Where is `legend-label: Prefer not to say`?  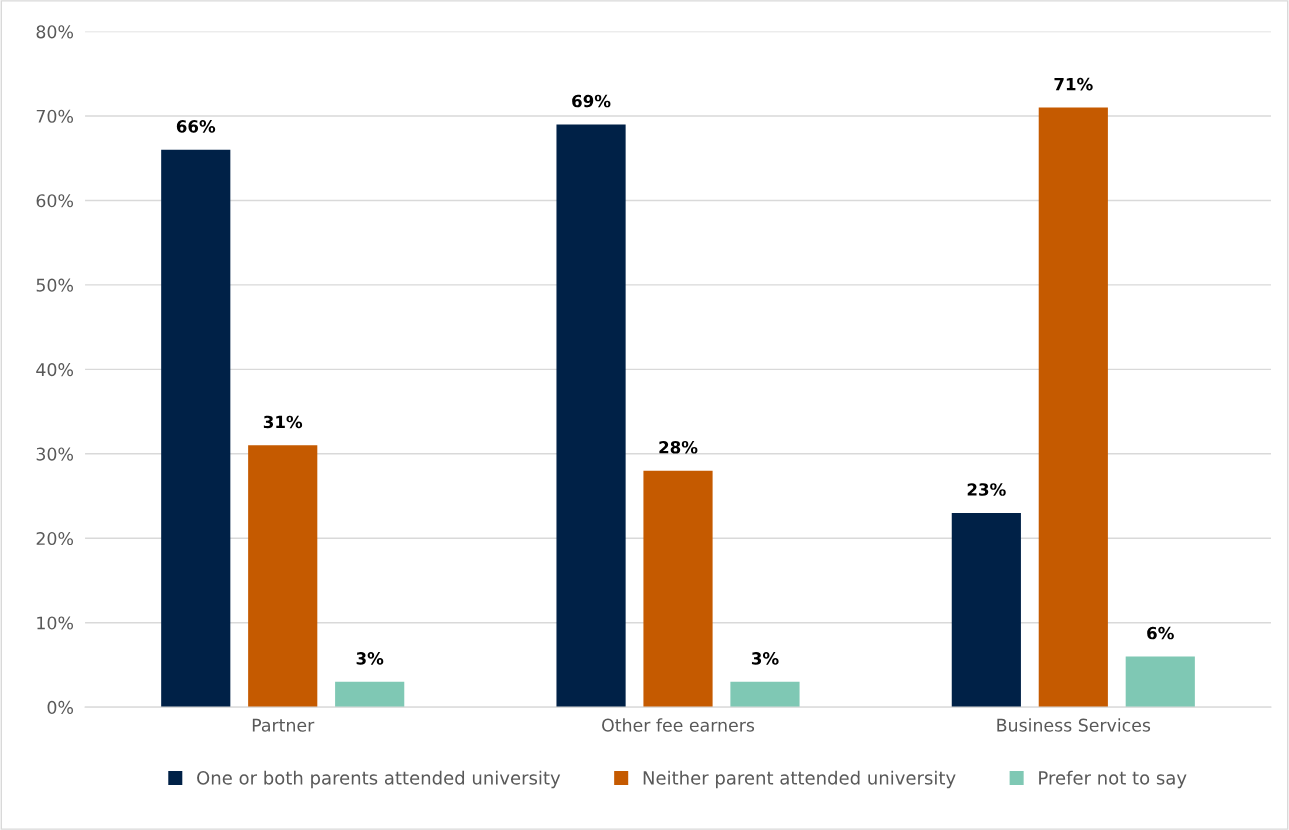
legend-label: Prefer not to say is located at coordinates (1113, 779).